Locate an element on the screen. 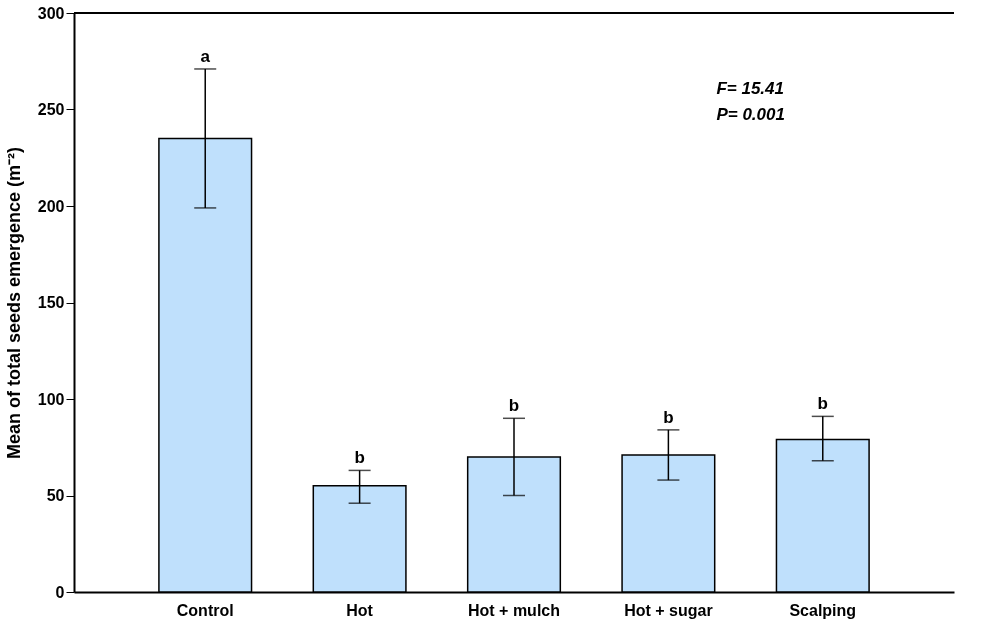 The height and width of the screenshot is (644, 1008). y-tick-label: 250 is located at coordinates (51, 109).